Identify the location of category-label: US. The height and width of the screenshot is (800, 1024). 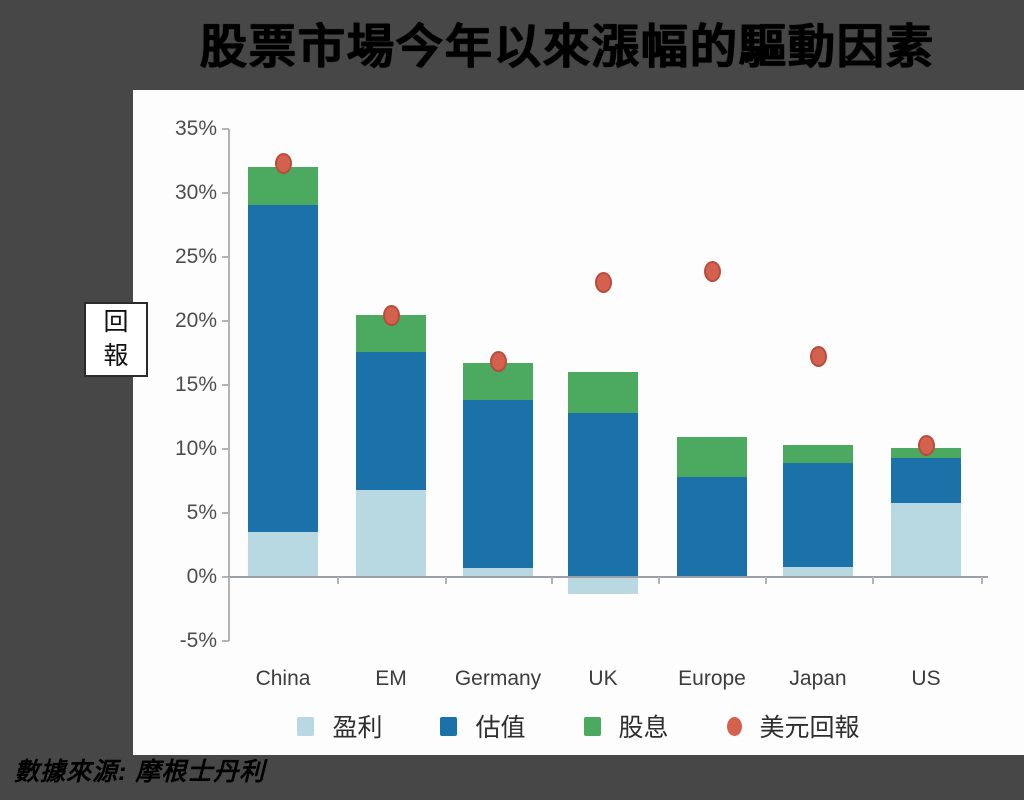
(926, 678).